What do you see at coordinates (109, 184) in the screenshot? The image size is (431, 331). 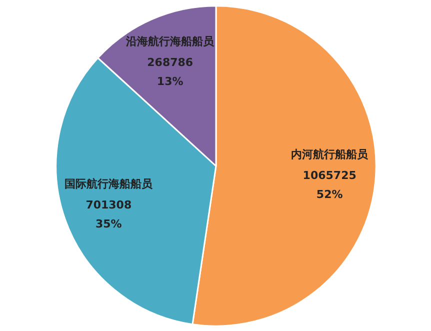 I see `slice-label: 国际航行海船船员` at bounding box center [109, 184].